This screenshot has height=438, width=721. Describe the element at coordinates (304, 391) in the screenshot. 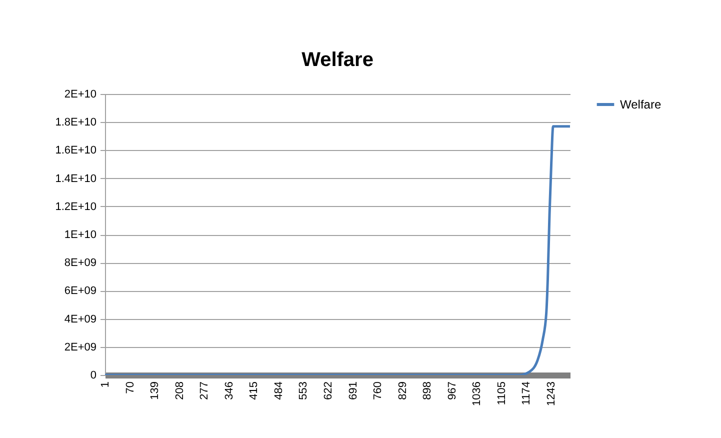

I see `x-tick-label: 553` at that location.